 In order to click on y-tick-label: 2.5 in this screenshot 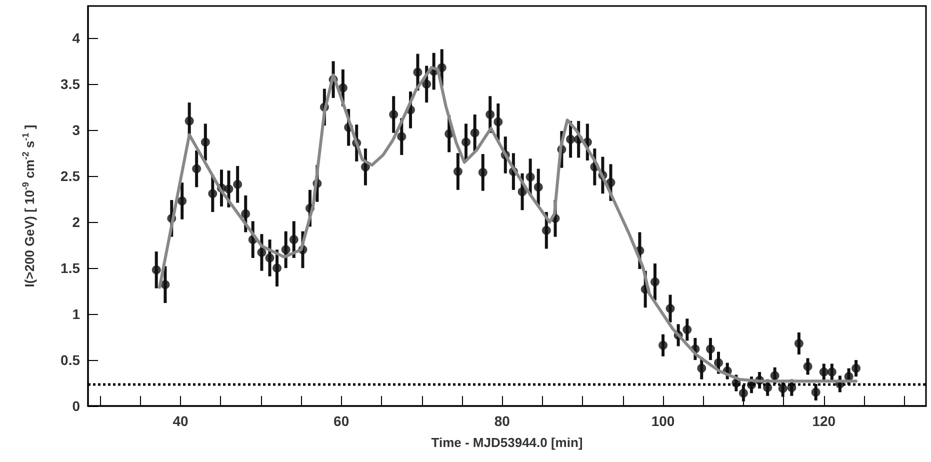, I will do `click(70, 176)`.